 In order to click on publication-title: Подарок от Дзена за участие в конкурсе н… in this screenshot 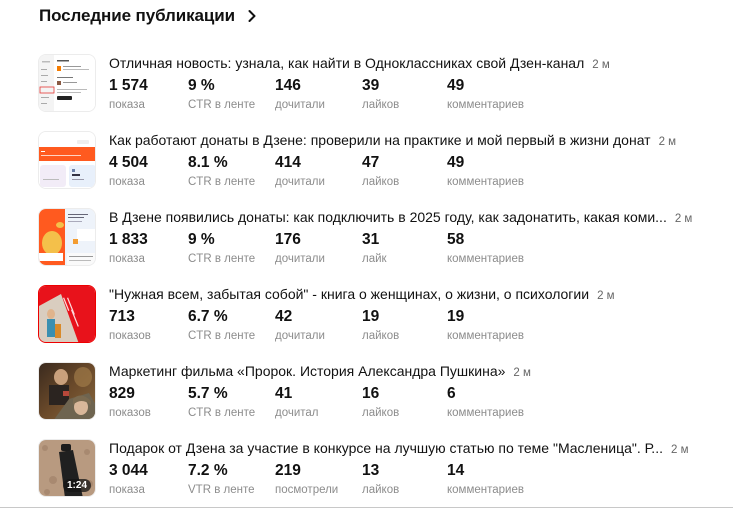, I will do `click(386, 448)`.